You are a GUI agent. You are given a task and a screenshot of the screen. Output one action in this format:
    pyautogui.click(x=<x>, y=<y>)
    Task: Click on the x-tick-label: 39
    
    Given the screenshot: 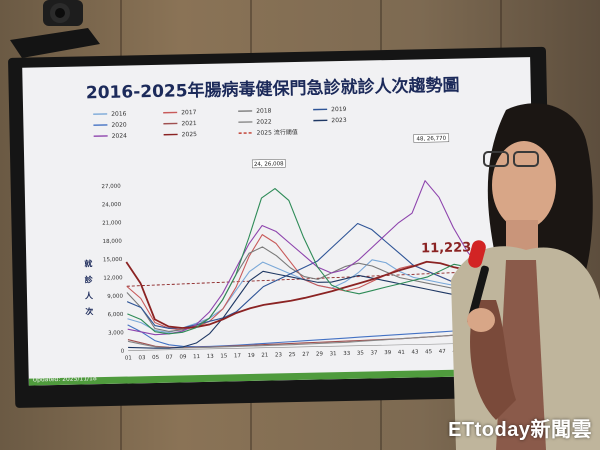 What is the action you would take?
    pyautogui.click(x=388, y=353)
    